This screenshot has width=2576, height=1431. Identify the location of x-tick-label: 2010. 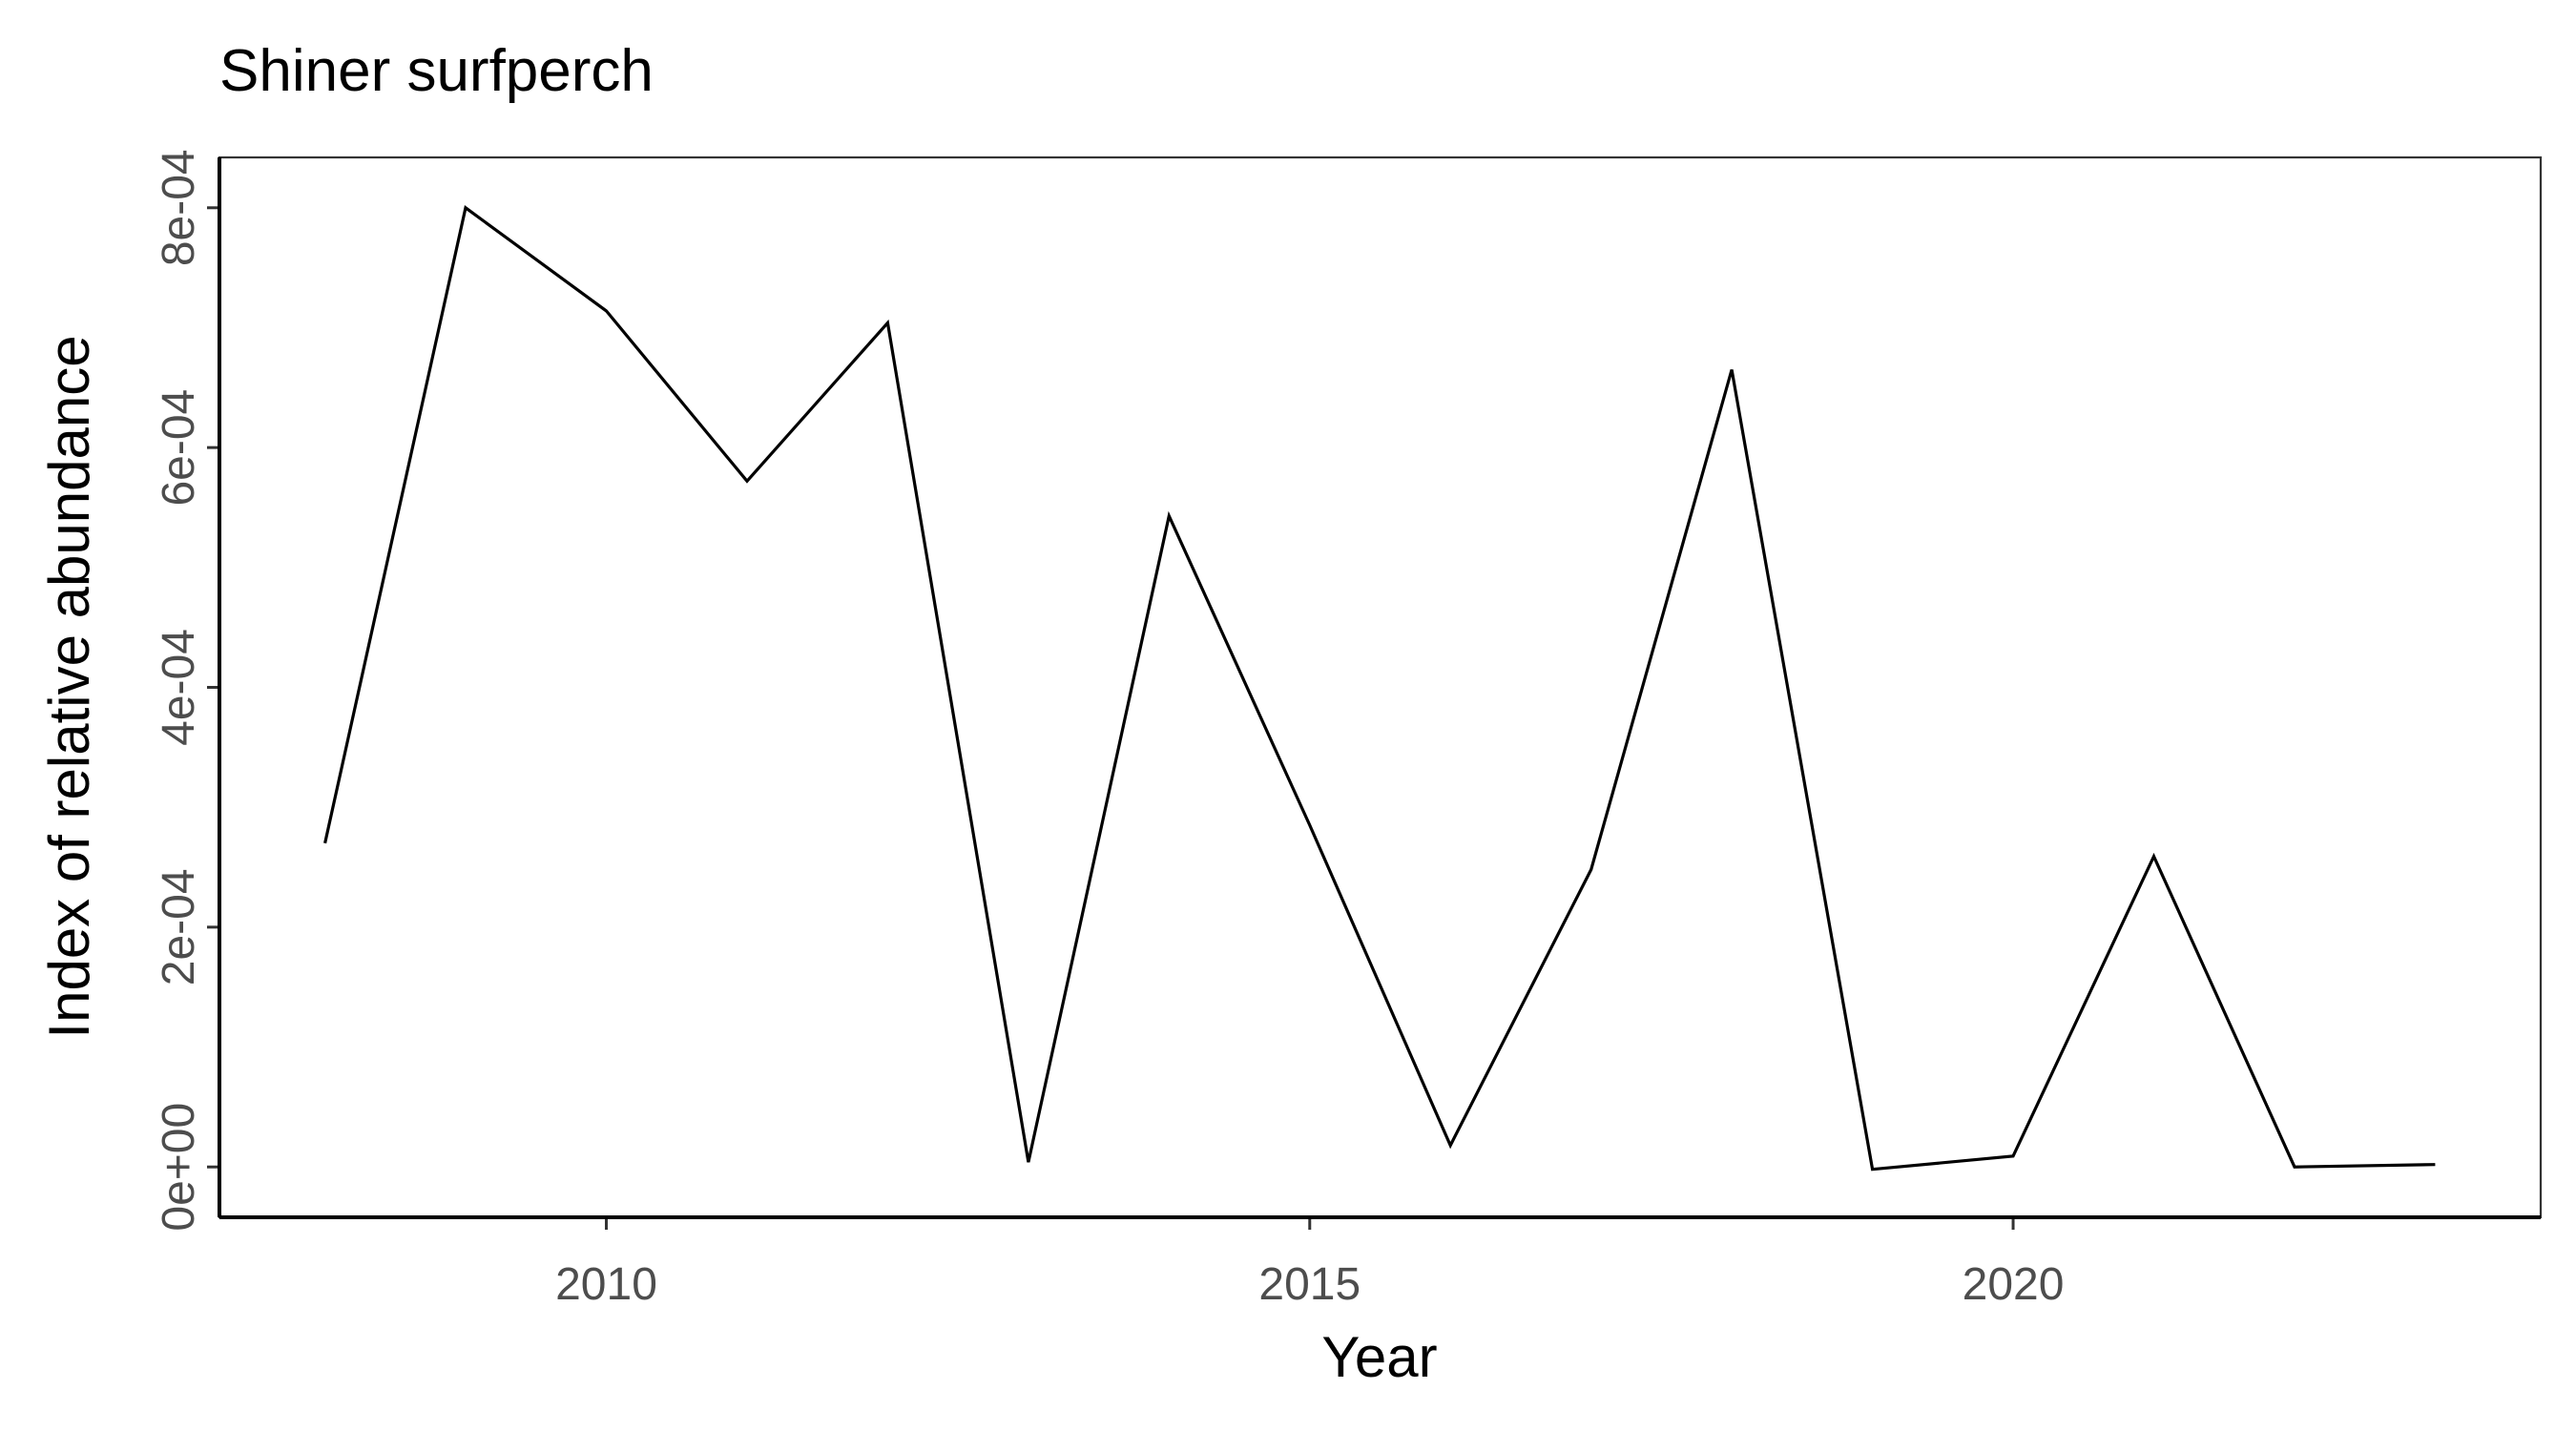
(606, 1284).